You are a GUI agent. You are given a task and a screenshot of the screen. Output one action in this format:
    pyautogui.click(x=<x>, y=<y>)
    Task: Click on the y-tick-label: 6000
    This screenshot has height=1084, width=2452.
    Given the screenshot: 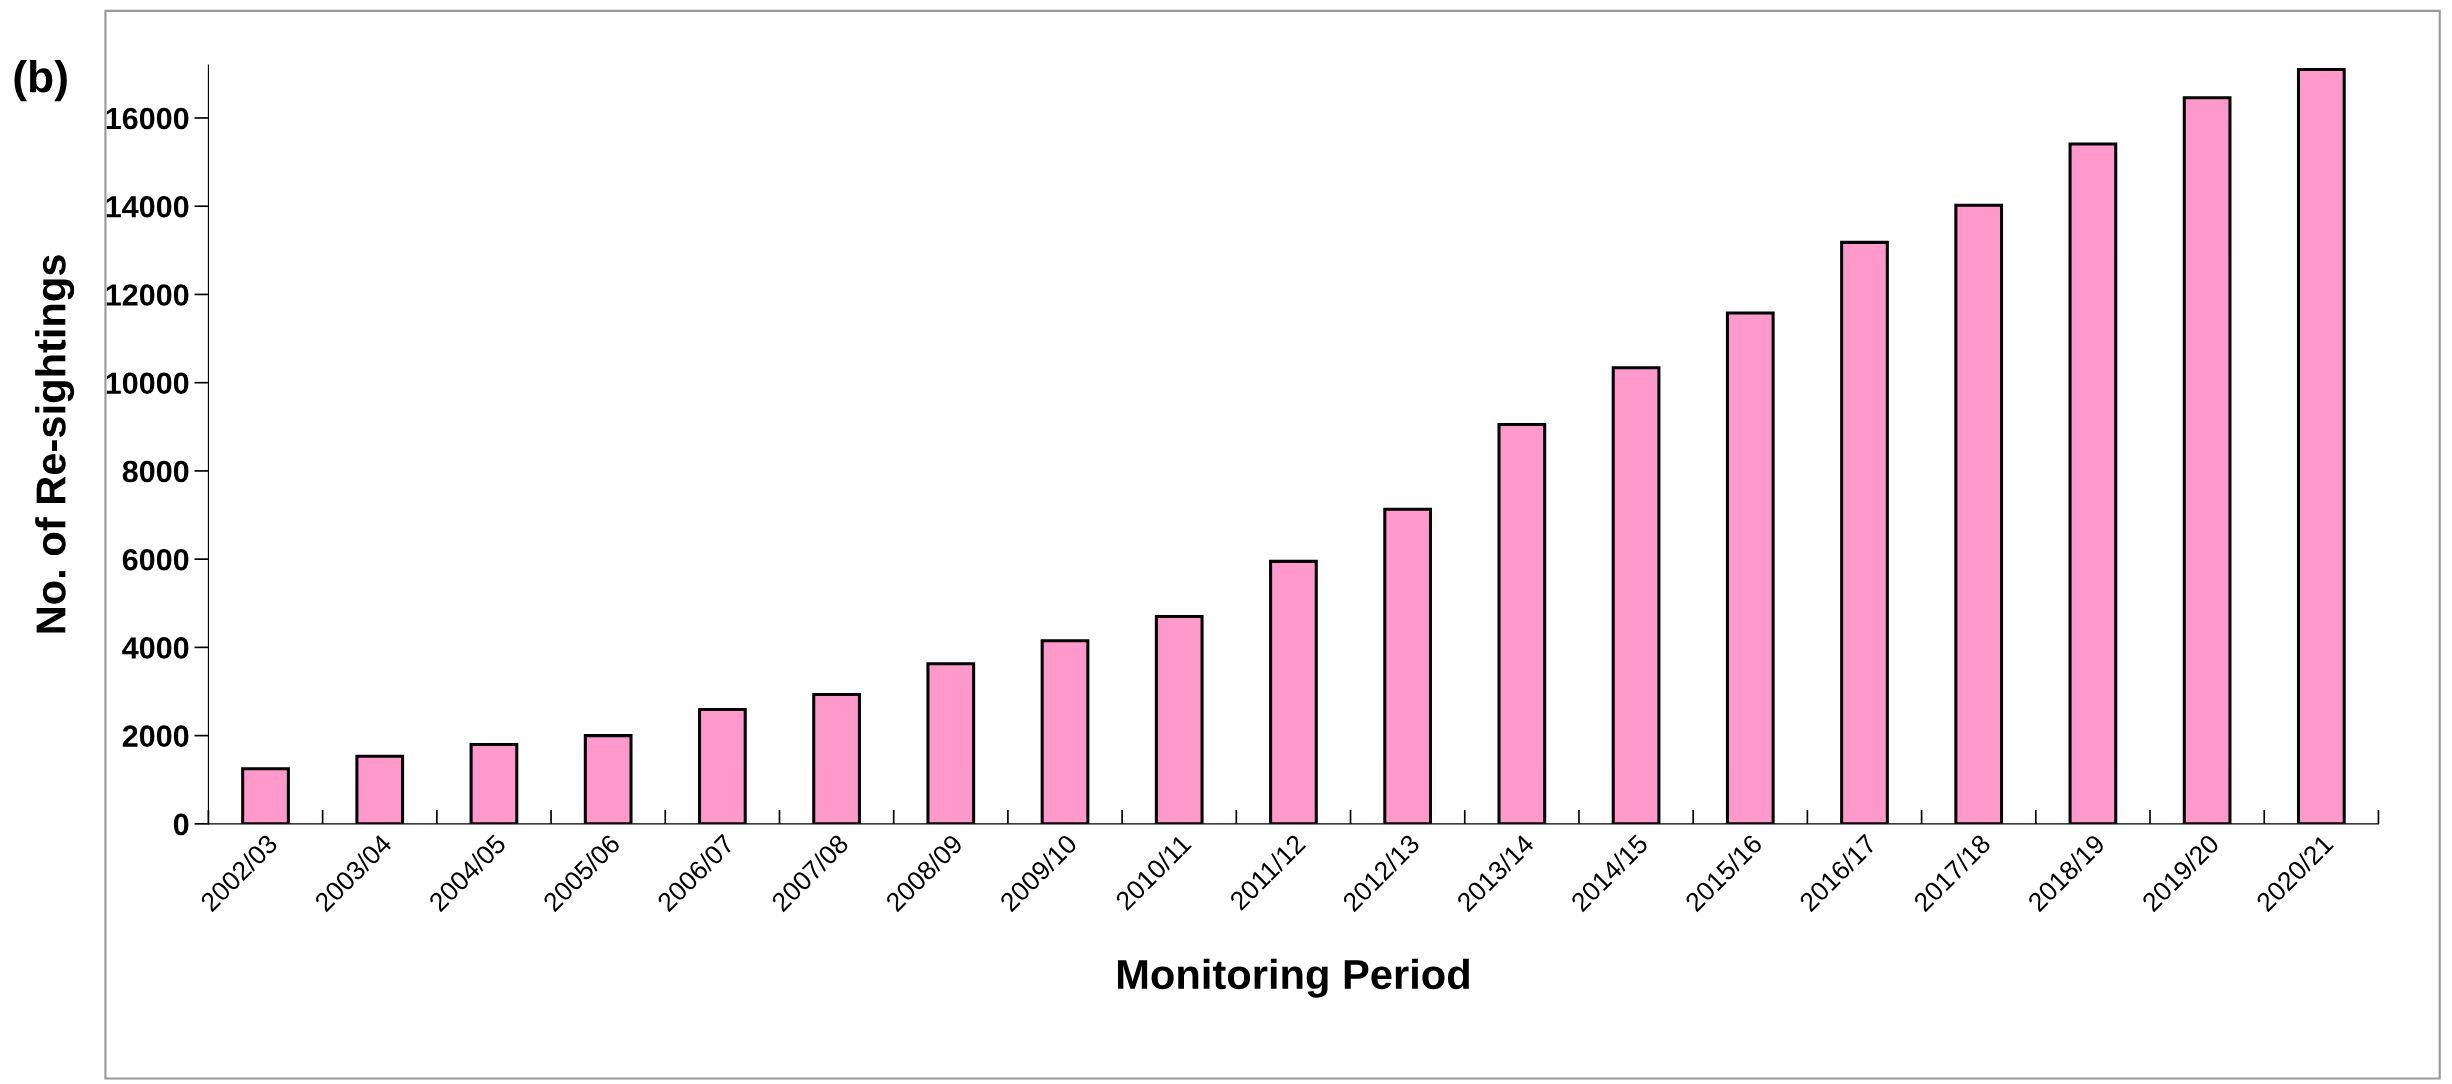 What is the action you would take?
    pyautogui.click(x=155, y=559)
    